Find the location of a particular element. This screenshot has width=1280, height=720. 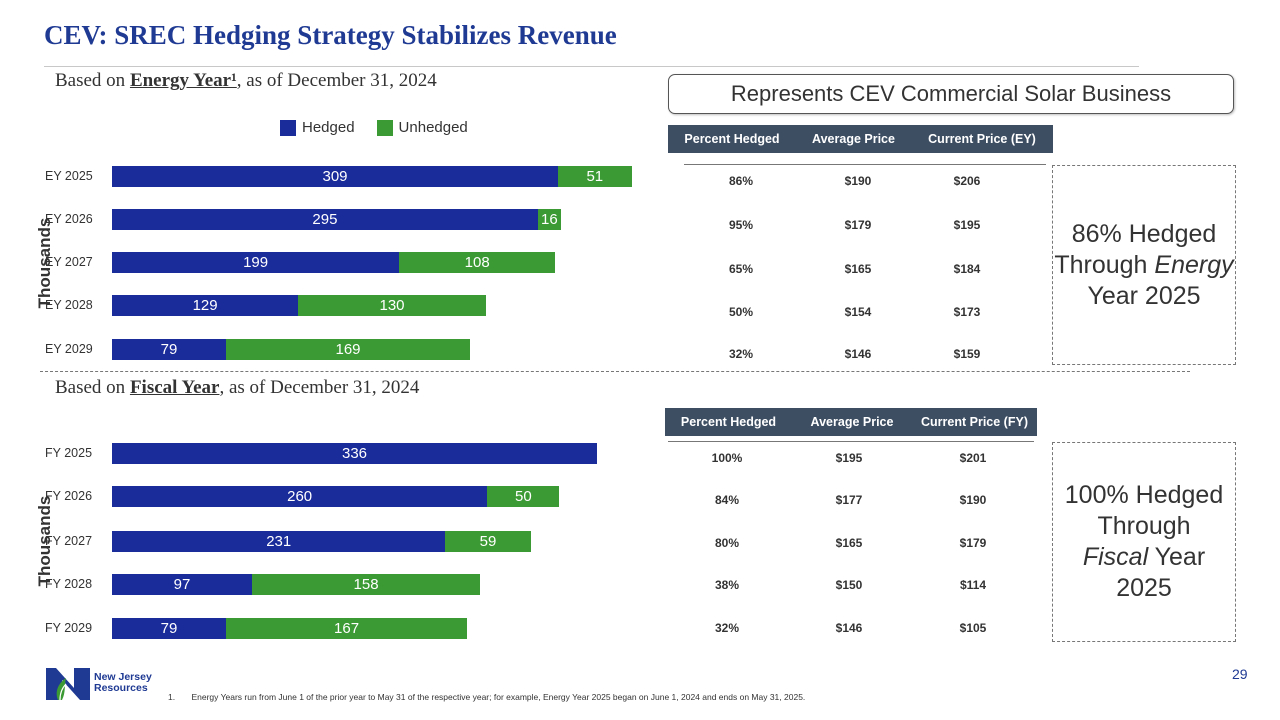

fy-table-cell: $177 is located at coordinates (849, 500).